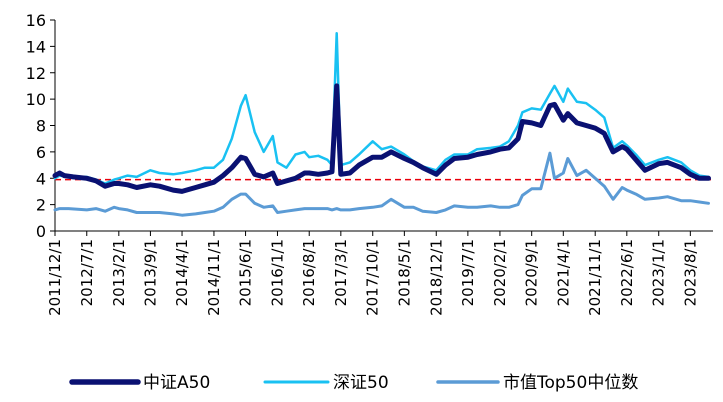  I want to click on x-tick-label: 2012/7/1, so click(87, 272).